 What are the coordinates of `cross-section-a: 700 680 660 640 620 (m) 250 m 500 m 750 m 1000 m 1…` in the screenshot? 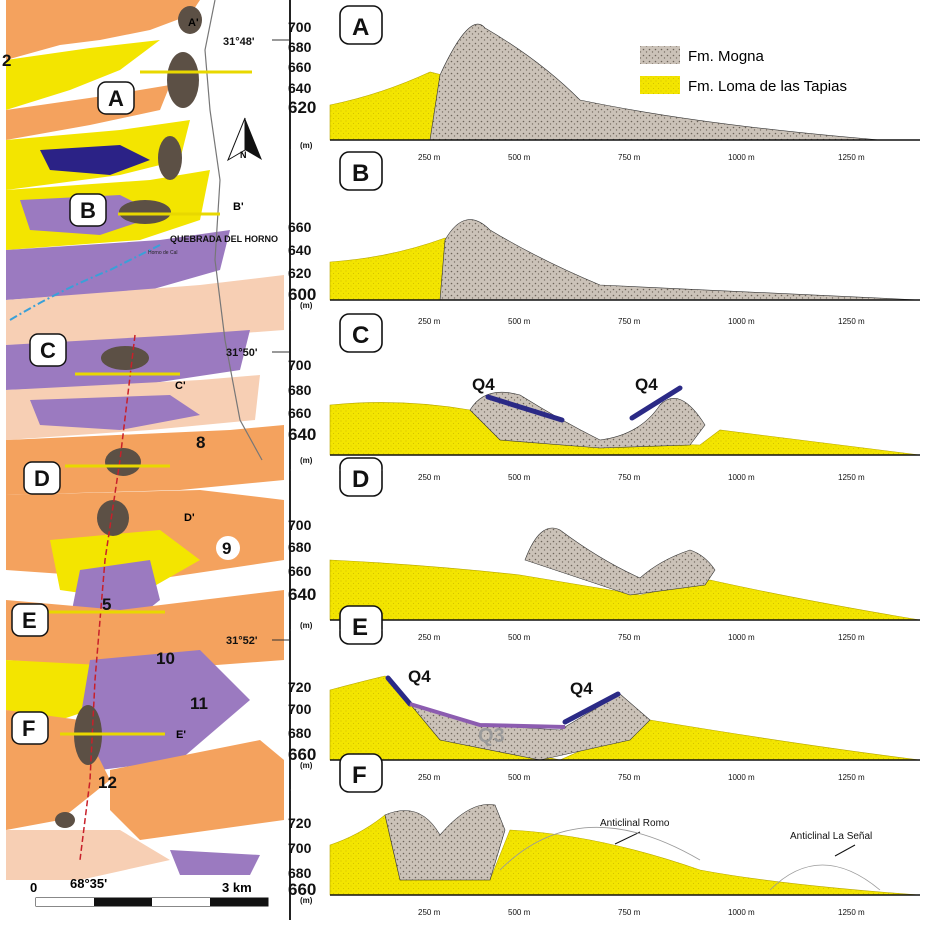 It's located at (604, 90).